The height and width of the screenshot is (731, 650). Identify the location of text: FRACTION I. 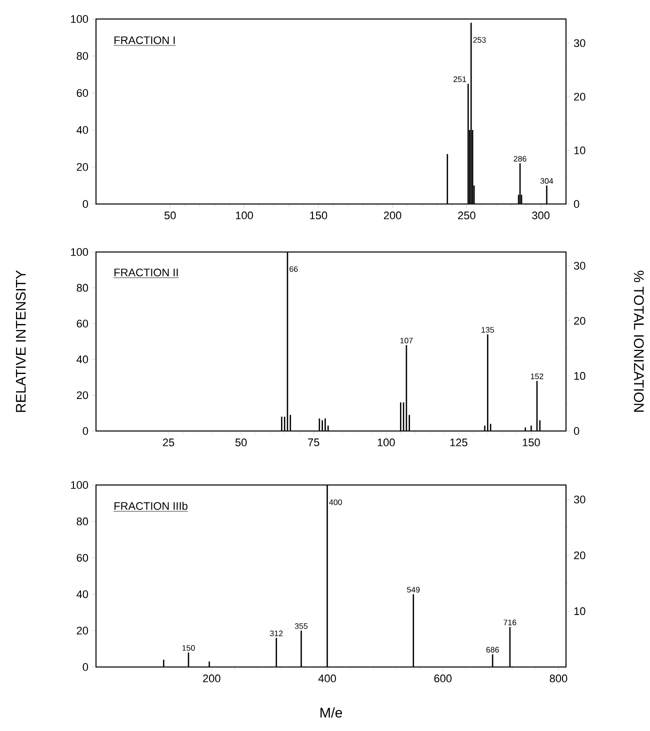
(144, 40).